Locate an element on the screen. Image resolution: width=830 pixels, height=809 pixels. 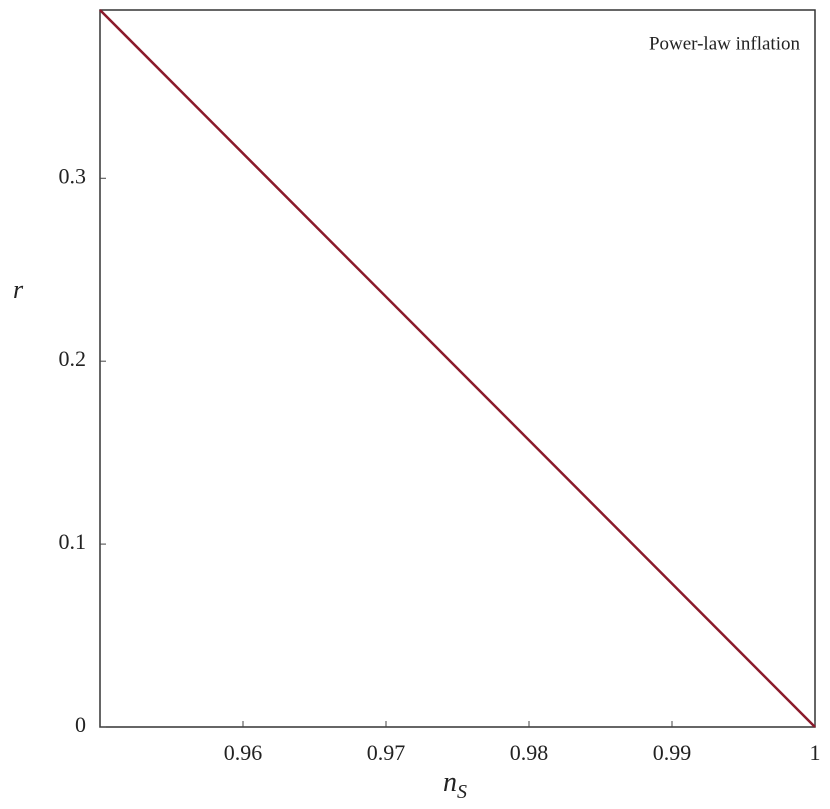
x-tick-label: 1 is located at coordinates (815, 752).